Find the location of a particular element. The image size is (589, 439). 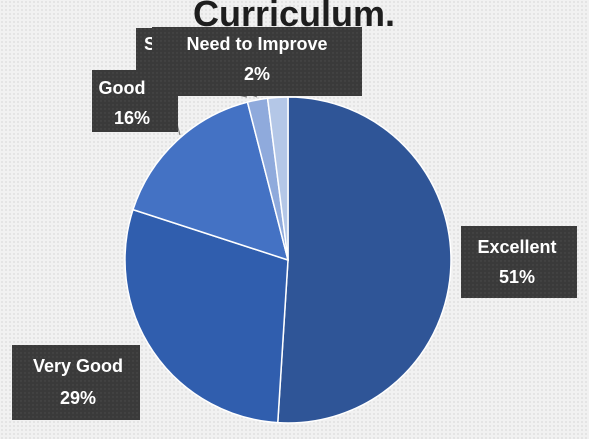

data-label-good: Good 16% is located at coordinates (135, 101).